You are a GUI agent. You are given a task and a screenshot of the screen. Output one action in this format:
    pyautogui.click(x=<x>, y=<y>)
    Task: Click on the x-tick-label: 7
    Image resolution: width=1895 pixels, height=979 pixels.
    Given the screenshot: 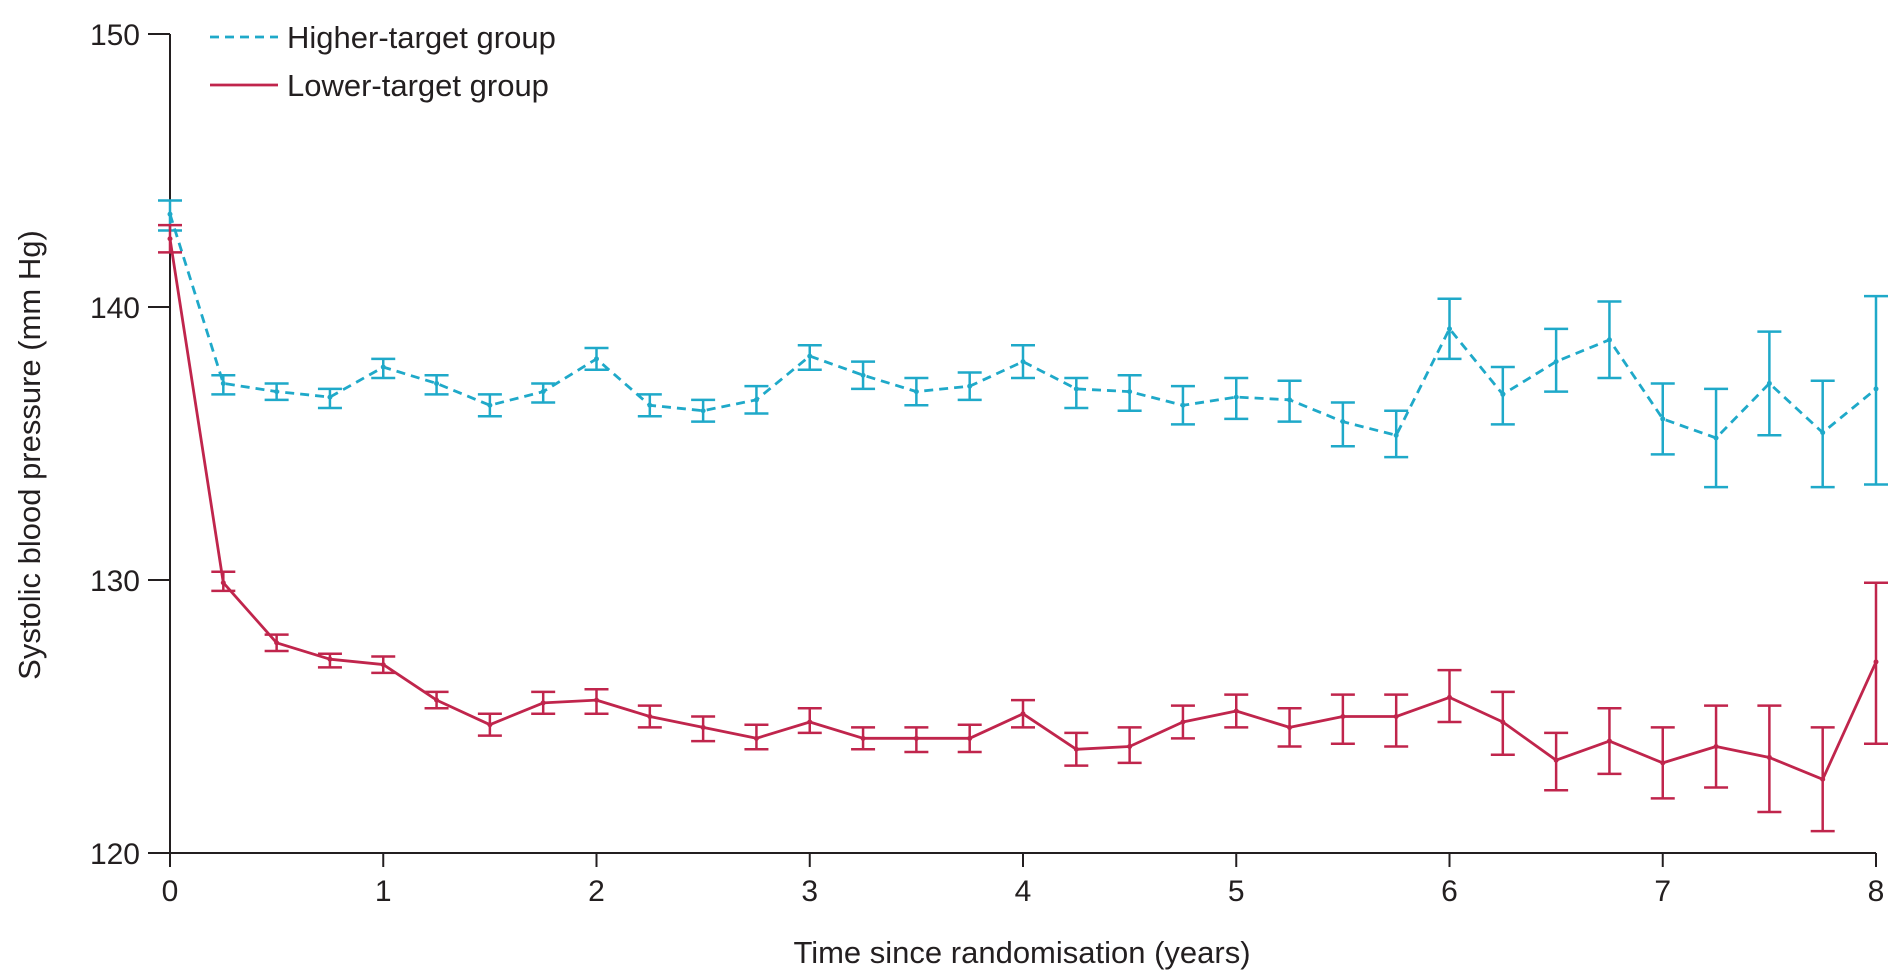 What is the action you would take?
    pyautogui.click(x=1662, y=891)
    